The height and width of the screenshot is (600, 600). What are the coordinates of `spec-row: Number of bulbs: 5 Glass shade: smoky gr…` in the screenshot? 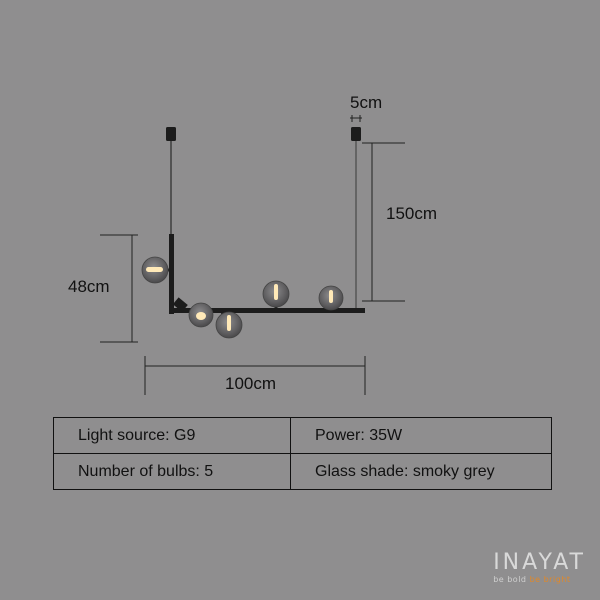 It's located at (302, 471).